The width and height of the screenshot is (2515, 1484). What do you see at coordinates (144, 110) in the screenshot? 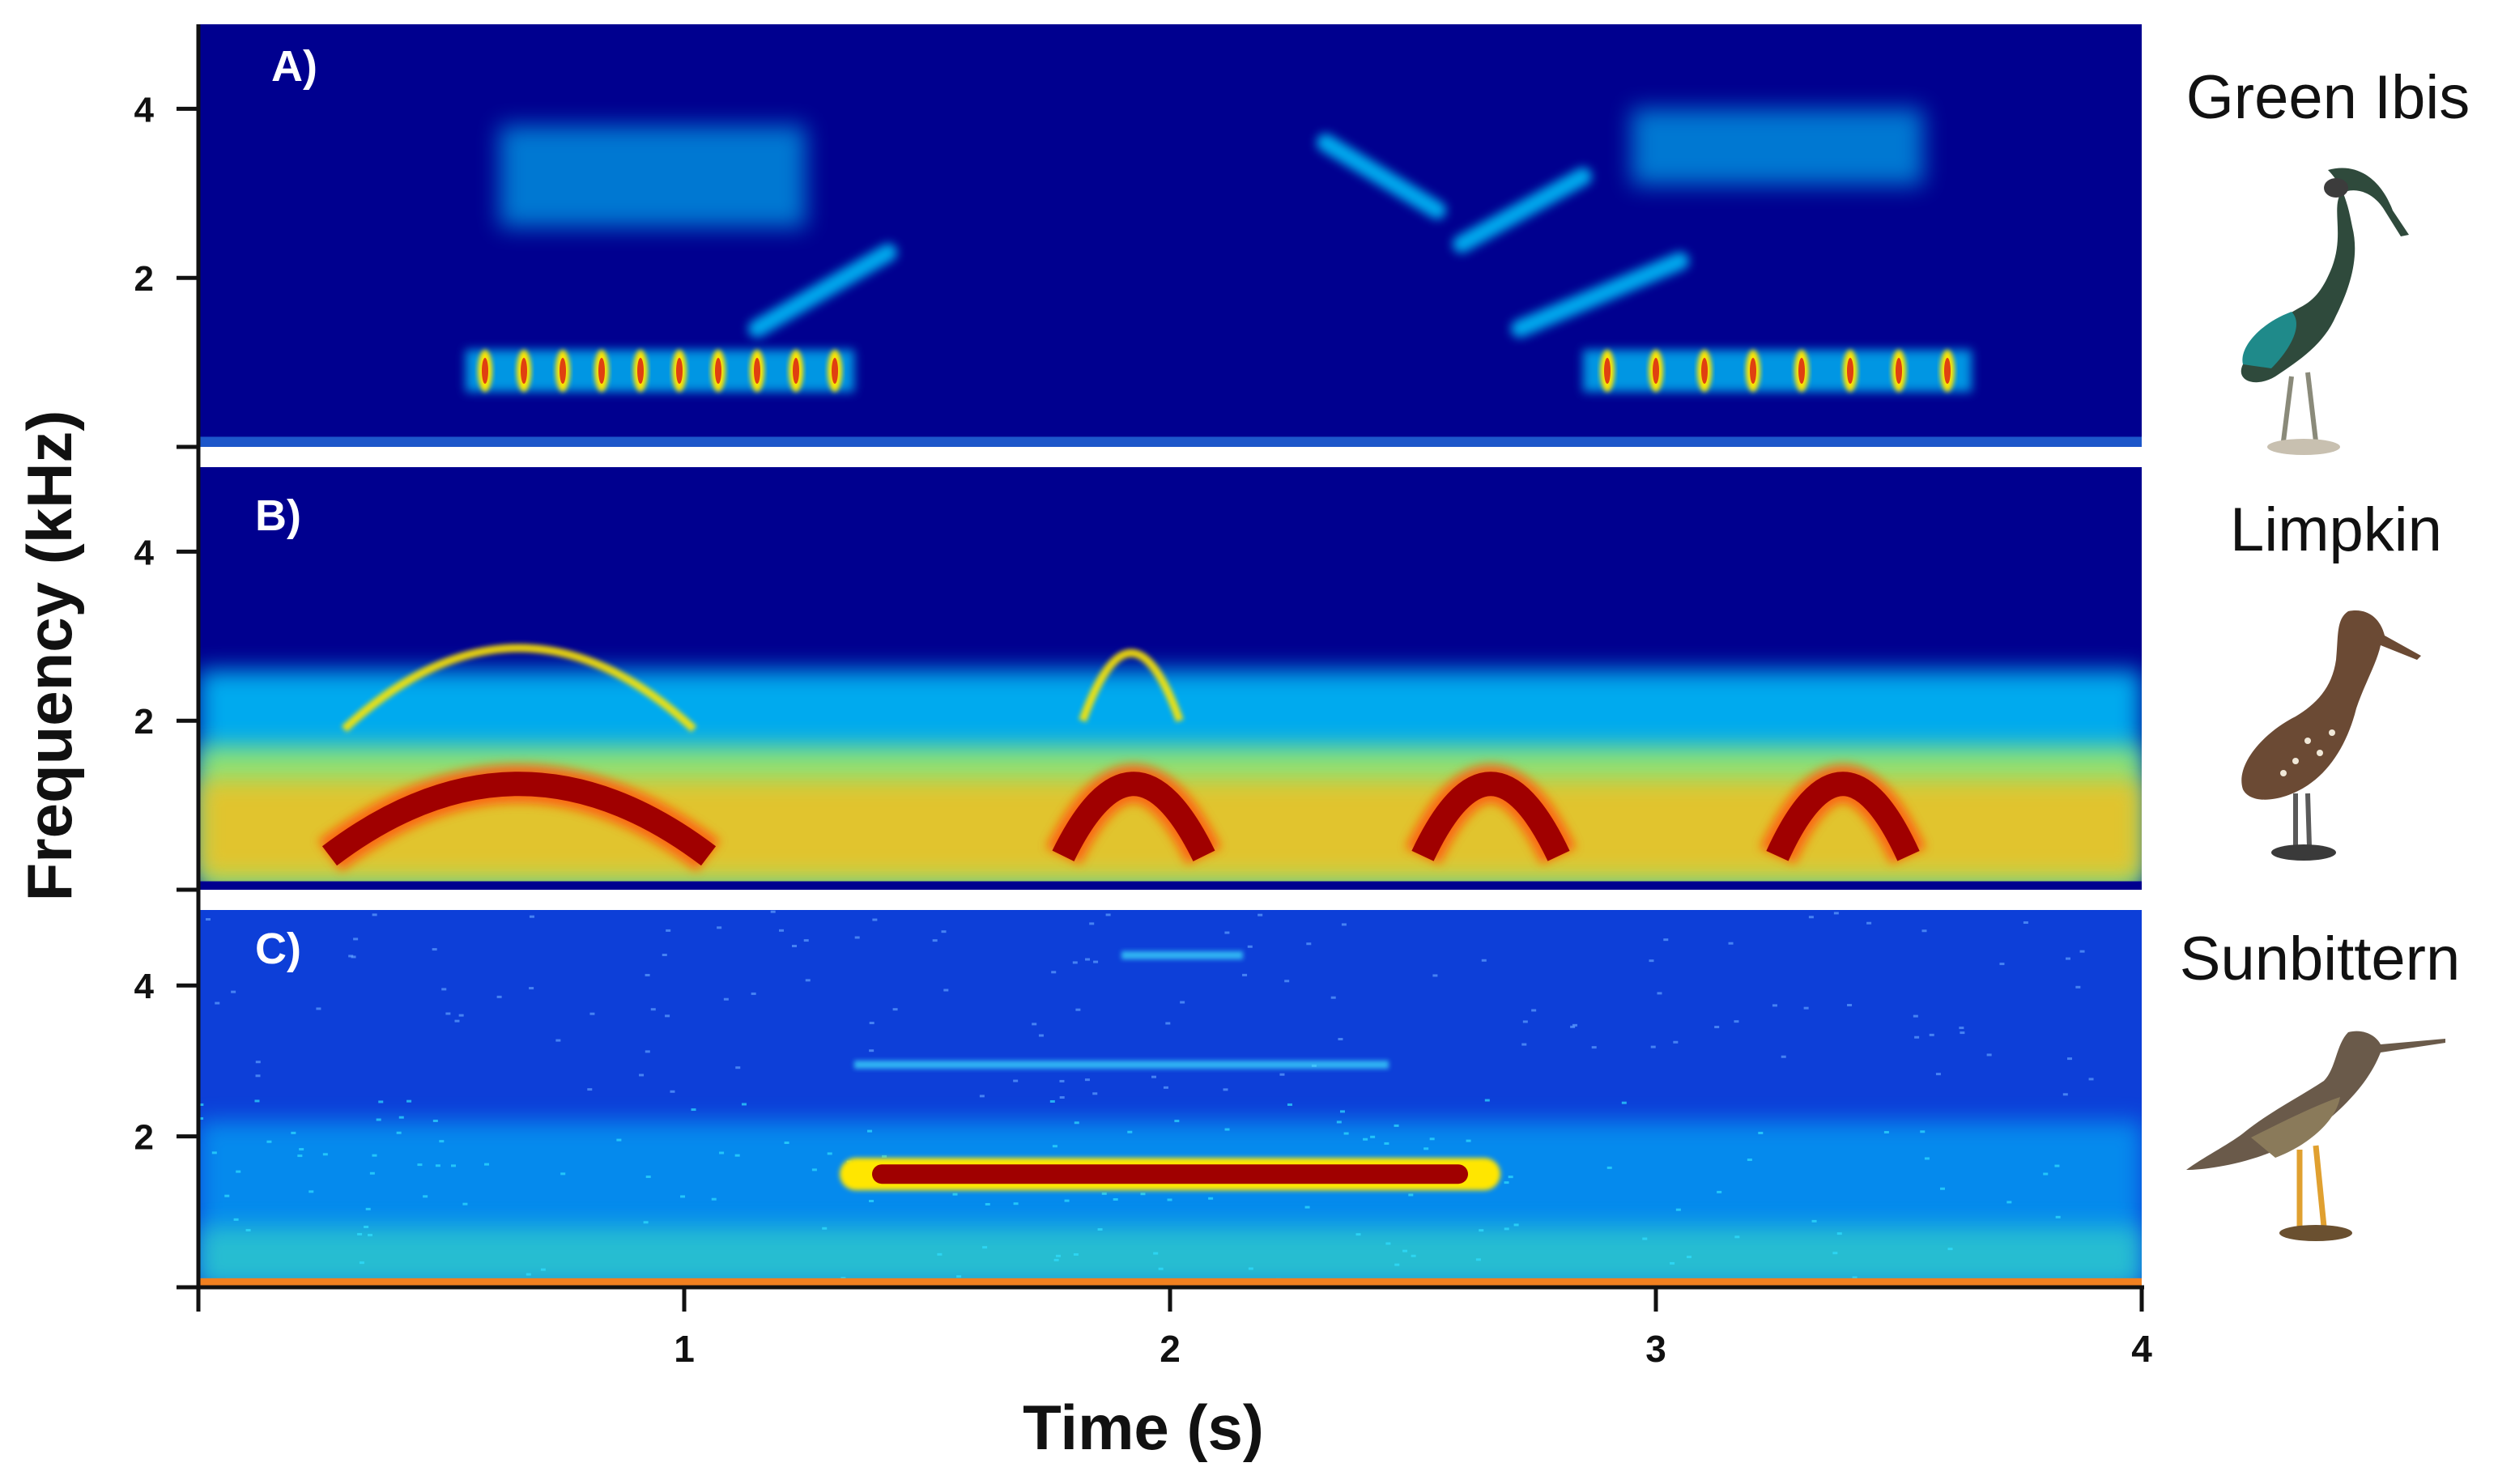
I see `y-tick-label: 4` at bounding box center [144, 110].